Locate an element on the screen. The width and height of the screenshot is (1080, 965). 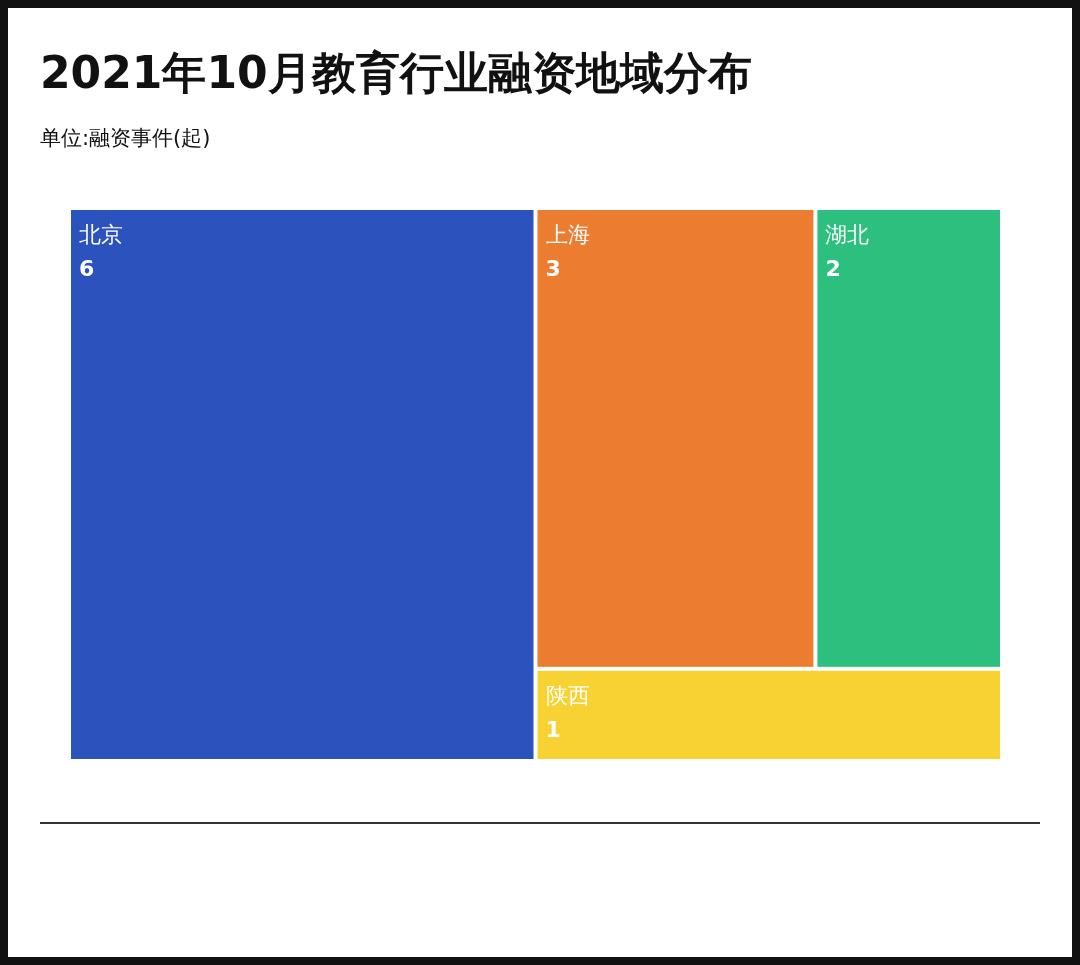
category-label: 陕西 is located at coordinates (567, 695).